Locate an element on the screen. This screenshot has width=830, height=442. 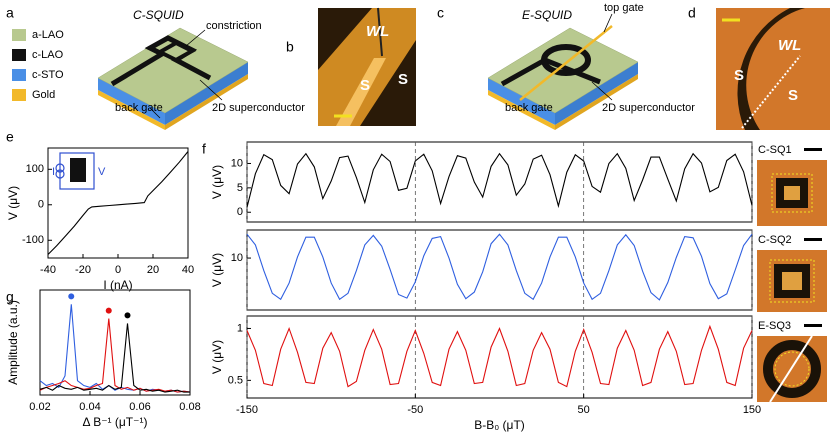
x-tick-label: 50 is located at coordinates (584, 410).